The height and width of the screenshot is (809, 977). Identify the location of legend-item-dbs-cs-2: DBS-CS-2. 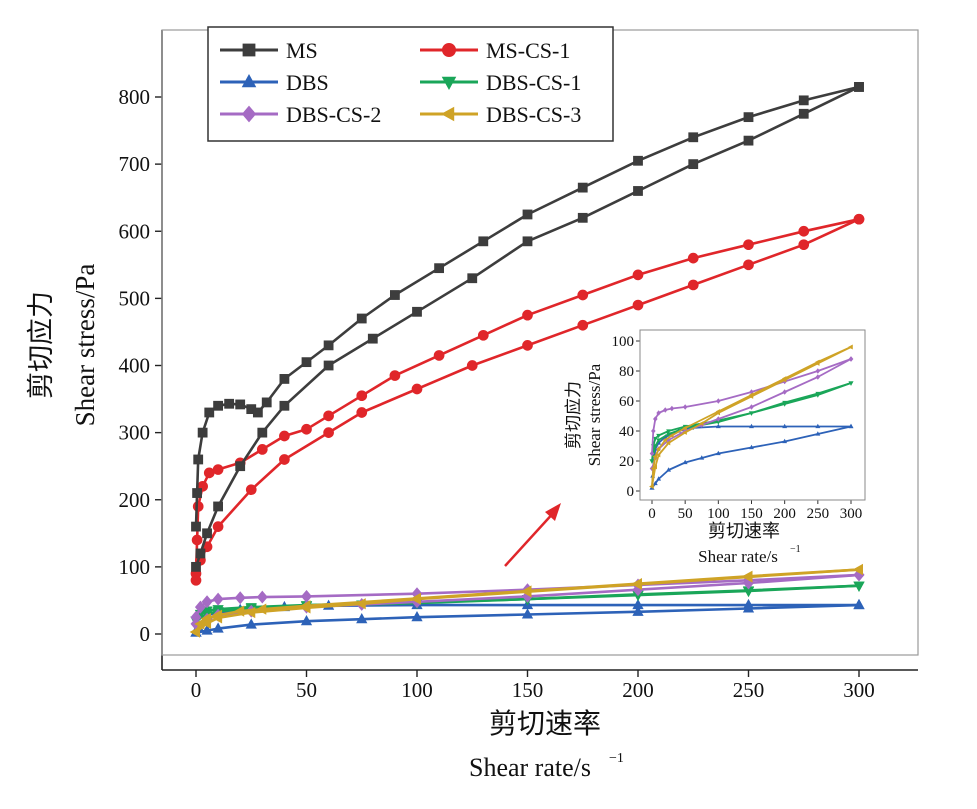
(300, 114).